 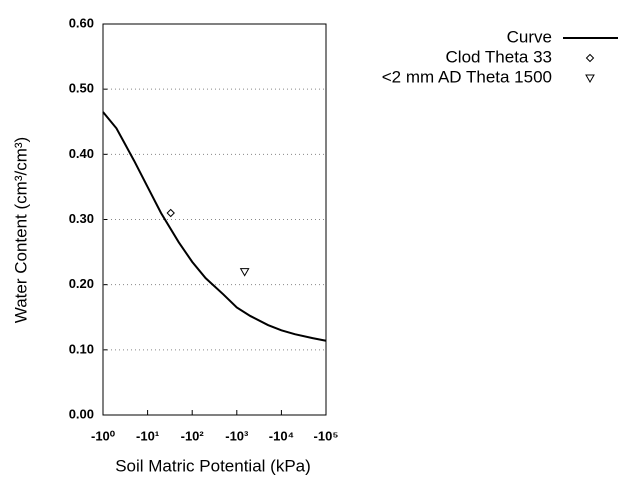 I want to click on x-tick-label: -10⁵, so click(x=326, y=435).